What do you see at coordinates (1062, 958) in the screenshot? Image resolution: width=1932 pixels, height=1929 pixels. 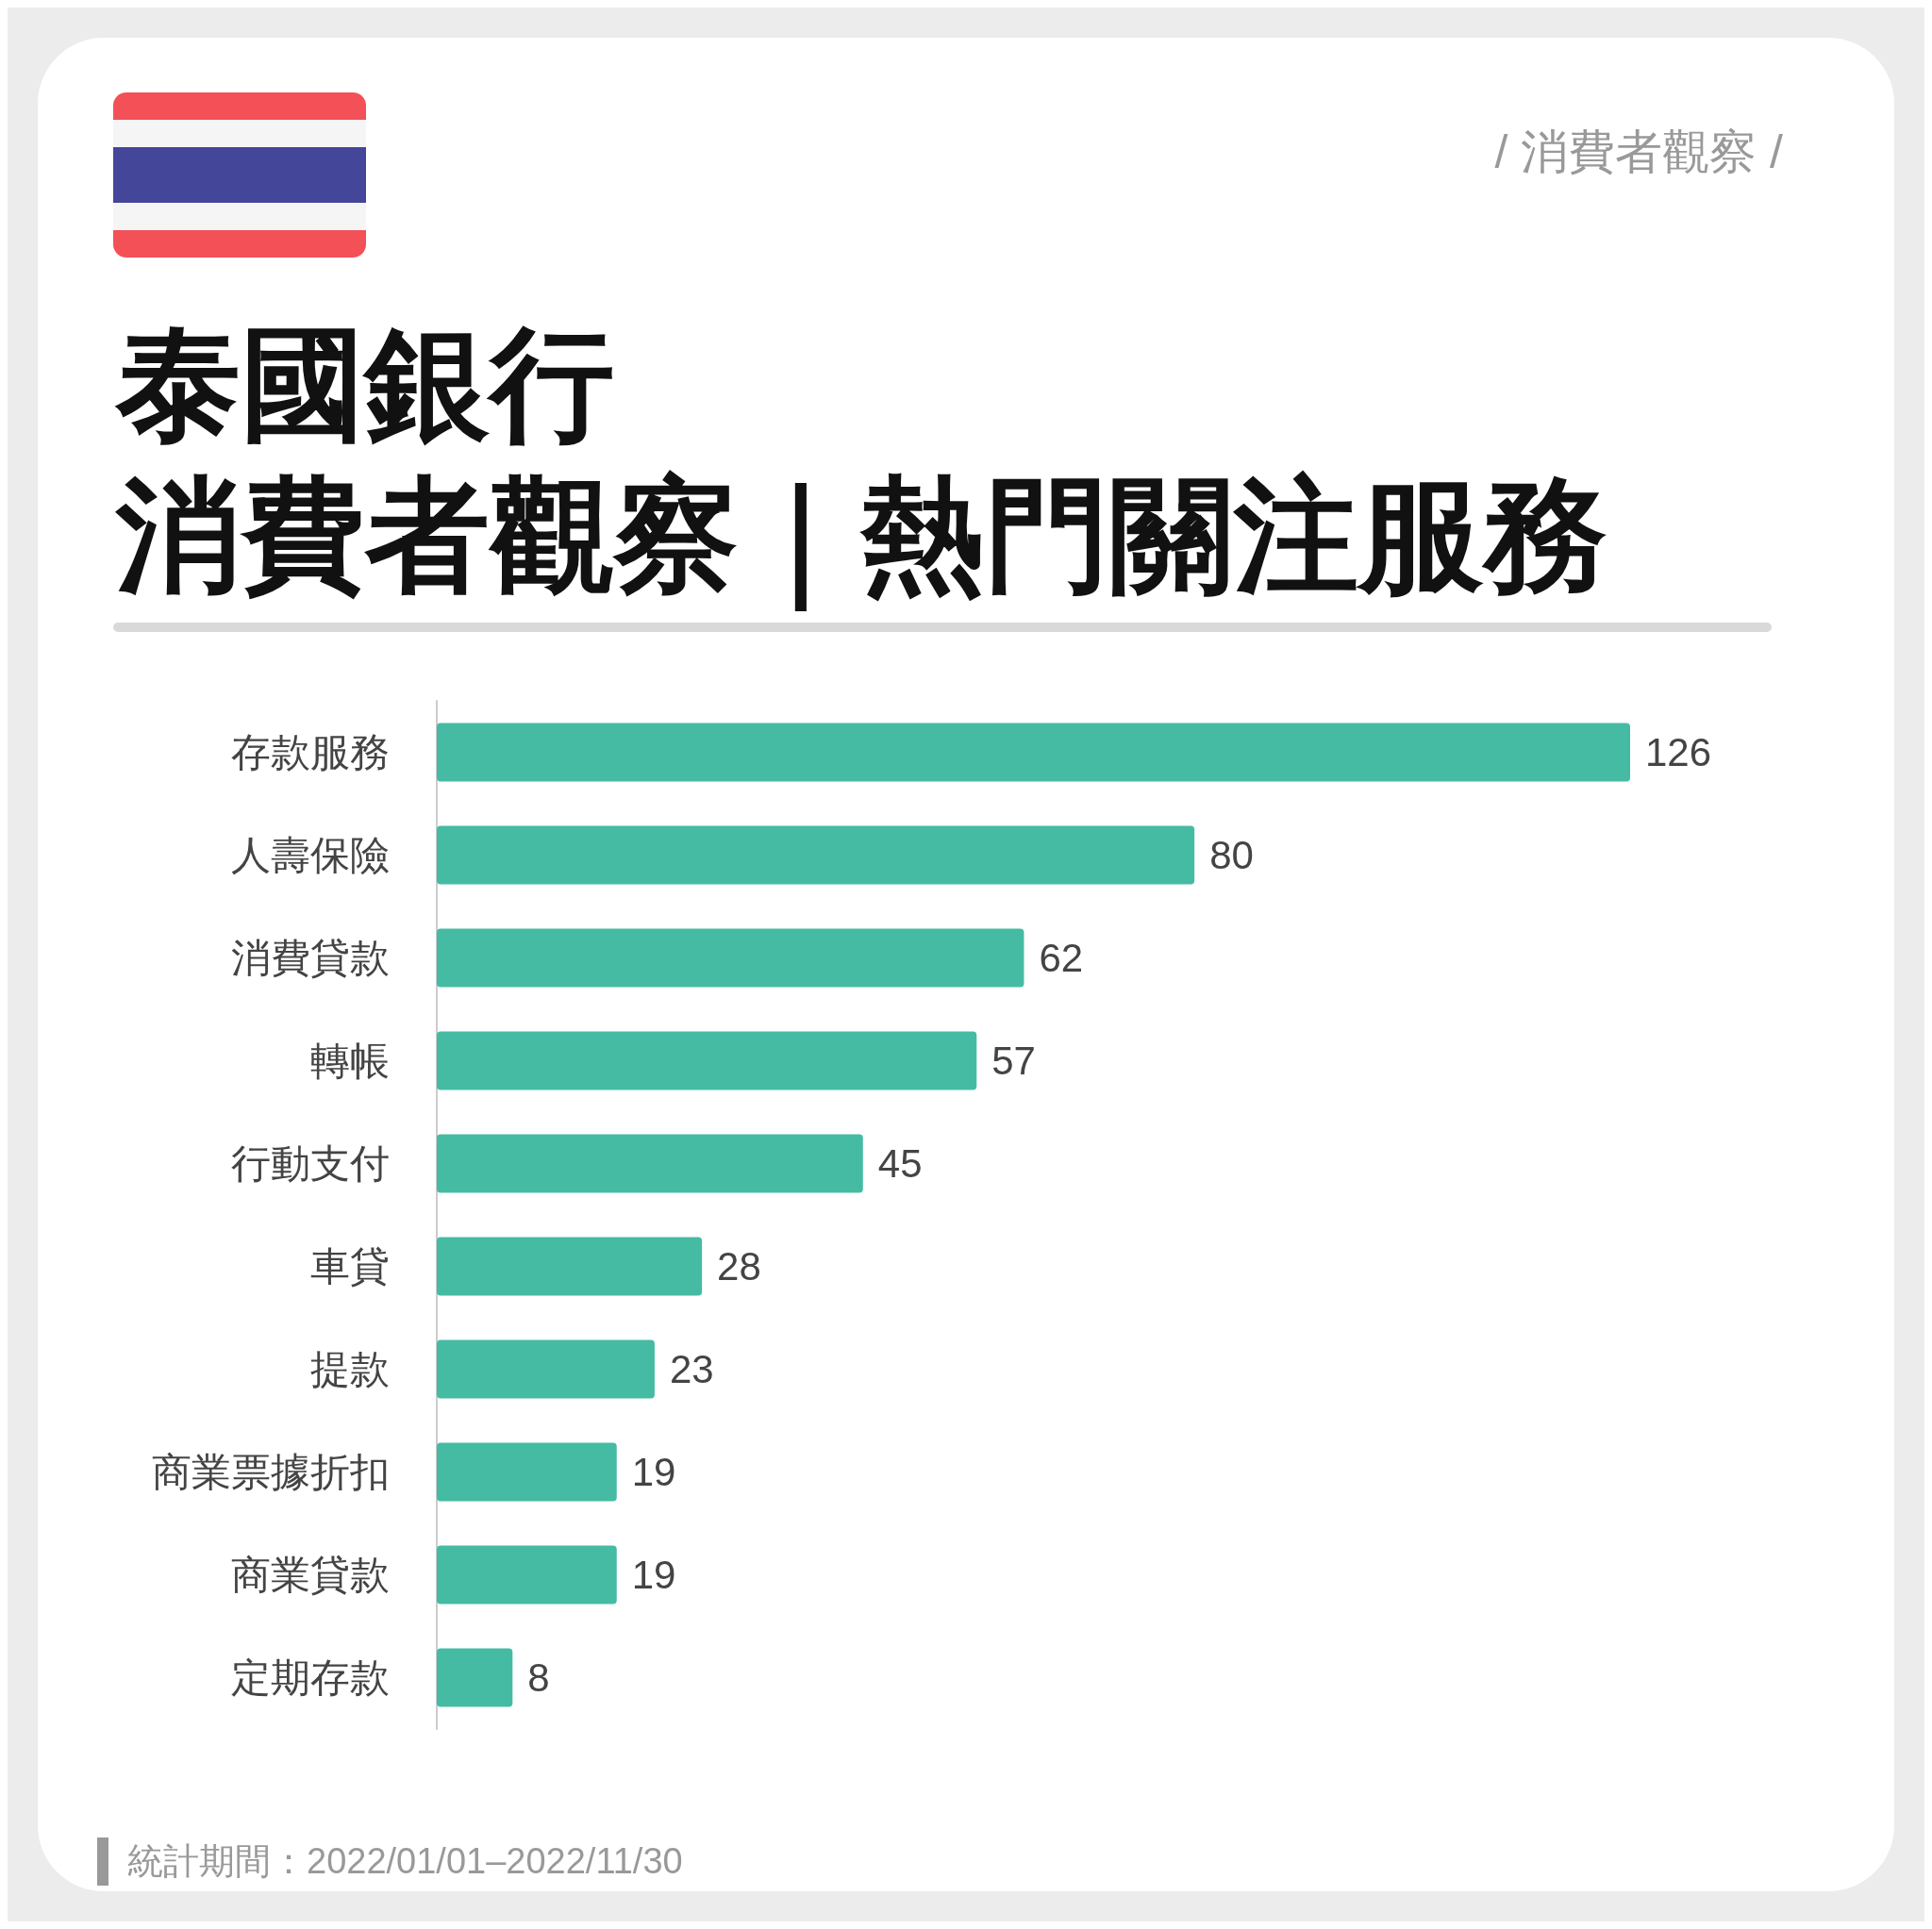 I see `data-label: 62` at bounding box center [1062, 958].